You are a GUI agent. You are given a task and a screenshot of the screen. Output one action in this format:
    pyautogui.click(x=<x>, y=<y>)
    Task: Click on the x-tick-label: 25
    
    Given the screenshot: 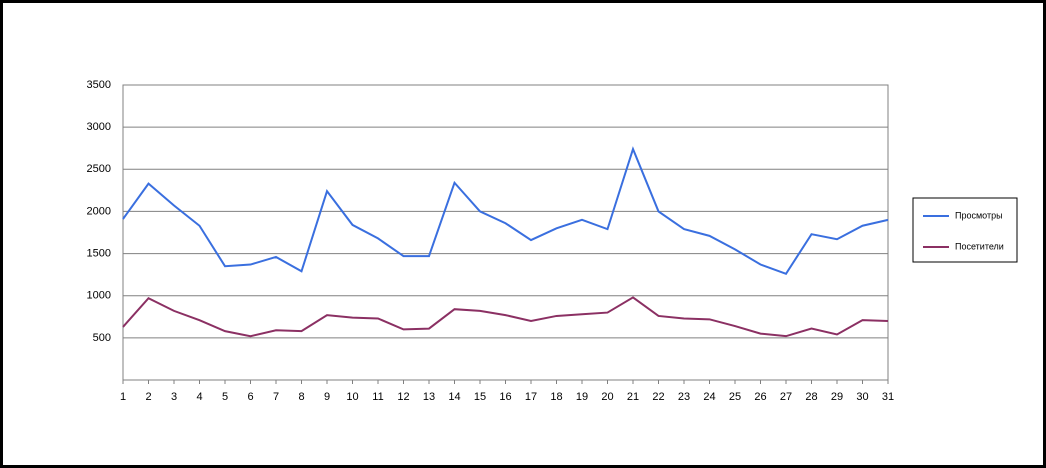 What is the action you would take?
    pyautogui.click(x=735, y=397)
    